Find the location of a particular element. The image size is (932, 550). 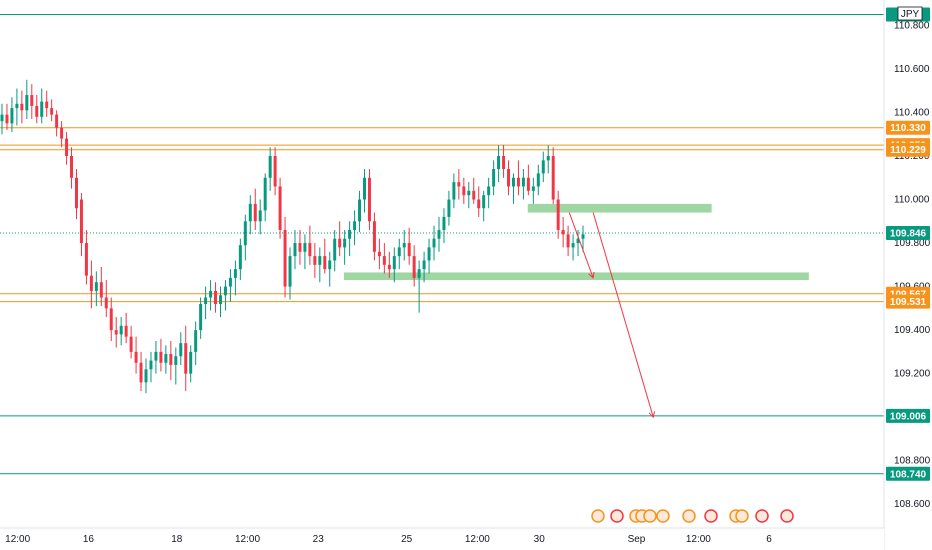

price-badge: 108.740 is located at coordinates (908, 473).